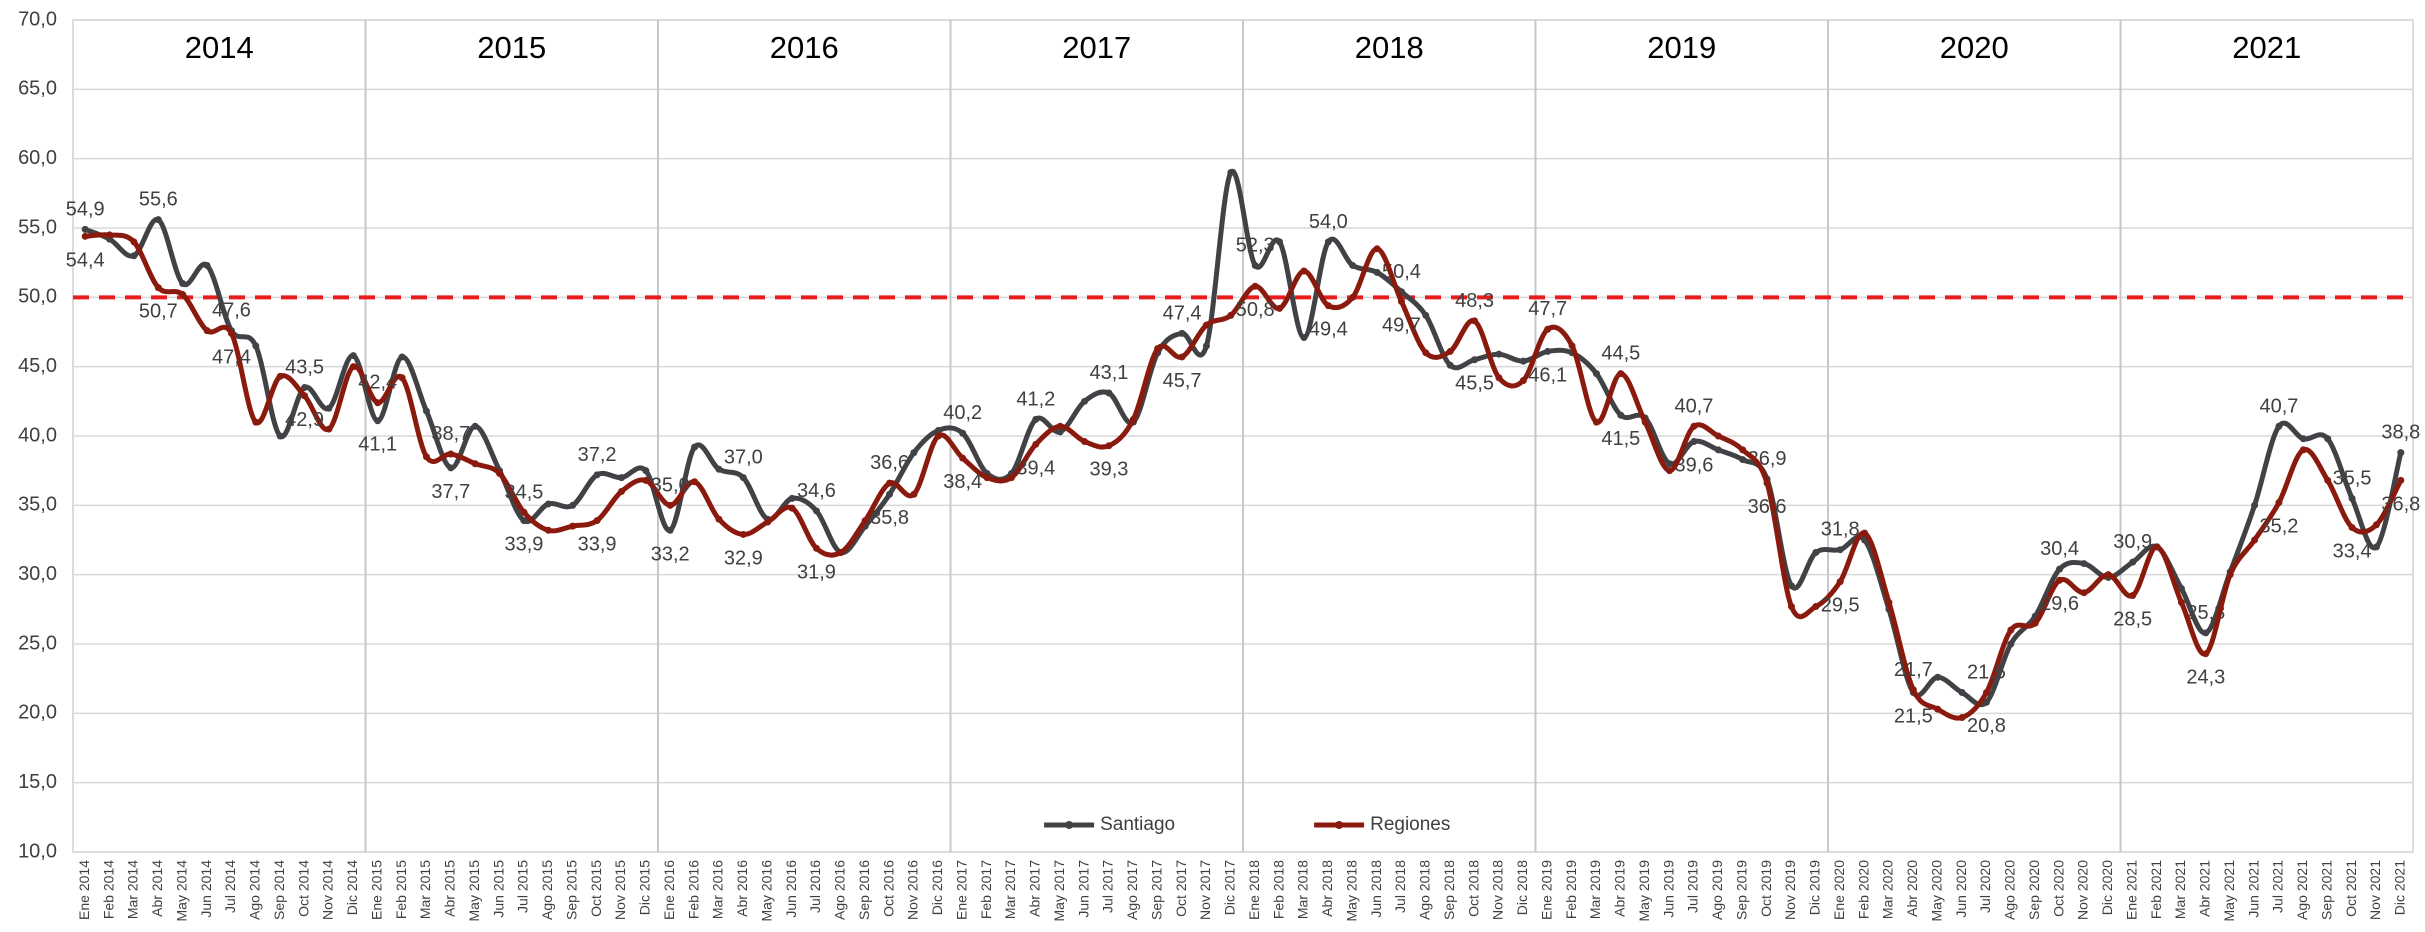 Image resolution: width=2425 pixels, height=932 pixels. What do you see at coordinates (1985, 886) in the screenshot?
I see `x-tick-label: Jul 2020` at bounding box center [1985, 886].